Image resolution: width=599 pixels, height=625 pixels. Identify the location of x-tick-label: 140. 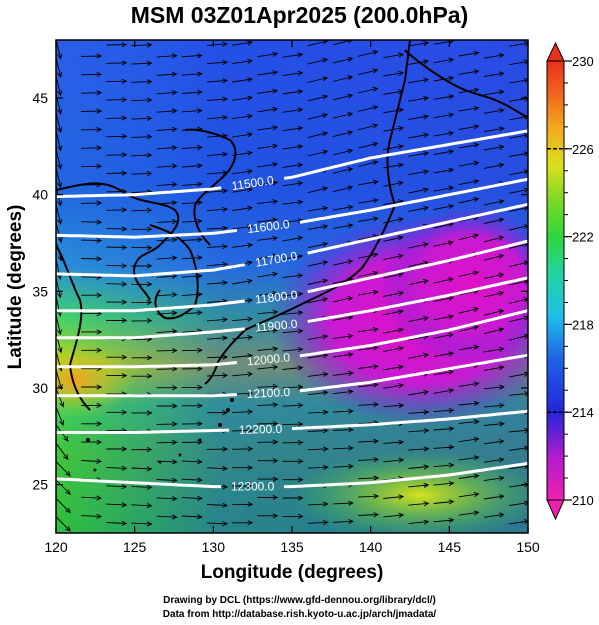
(371, 547).